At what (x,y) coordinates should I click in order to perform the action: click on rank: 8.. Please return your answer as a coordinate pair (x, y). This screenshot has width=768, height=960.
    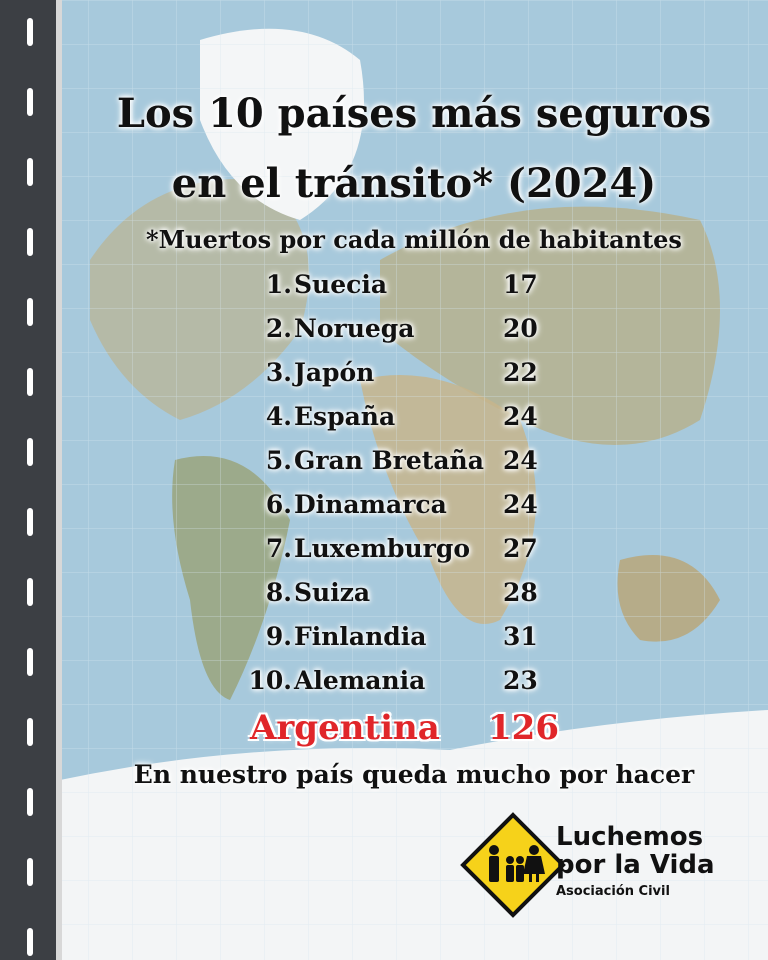
    Looking at the image, I should click on (278, 592).